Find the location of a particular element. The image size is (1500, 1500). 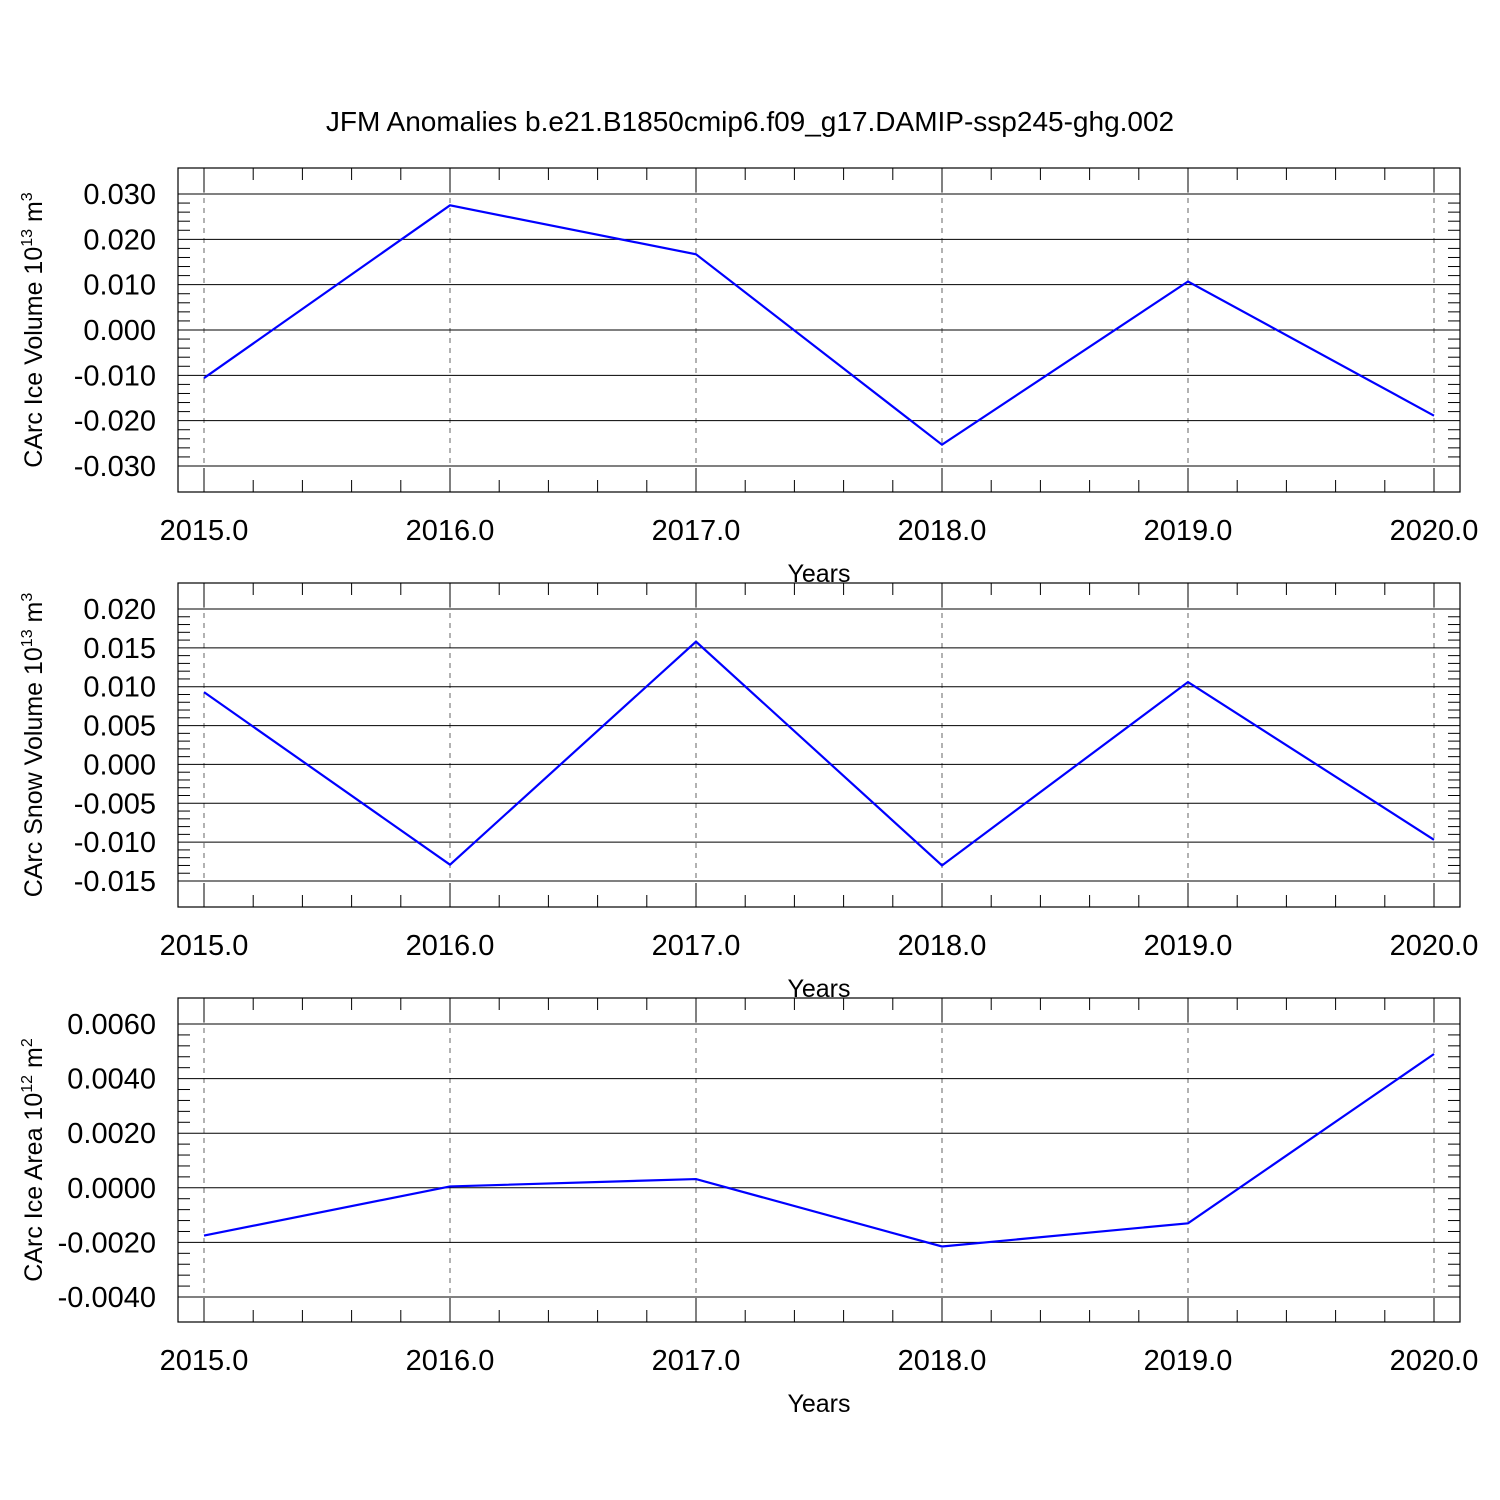

y-axis-label: CArc Ice Area 1012 m2 is located at coordinates (33, 1160).